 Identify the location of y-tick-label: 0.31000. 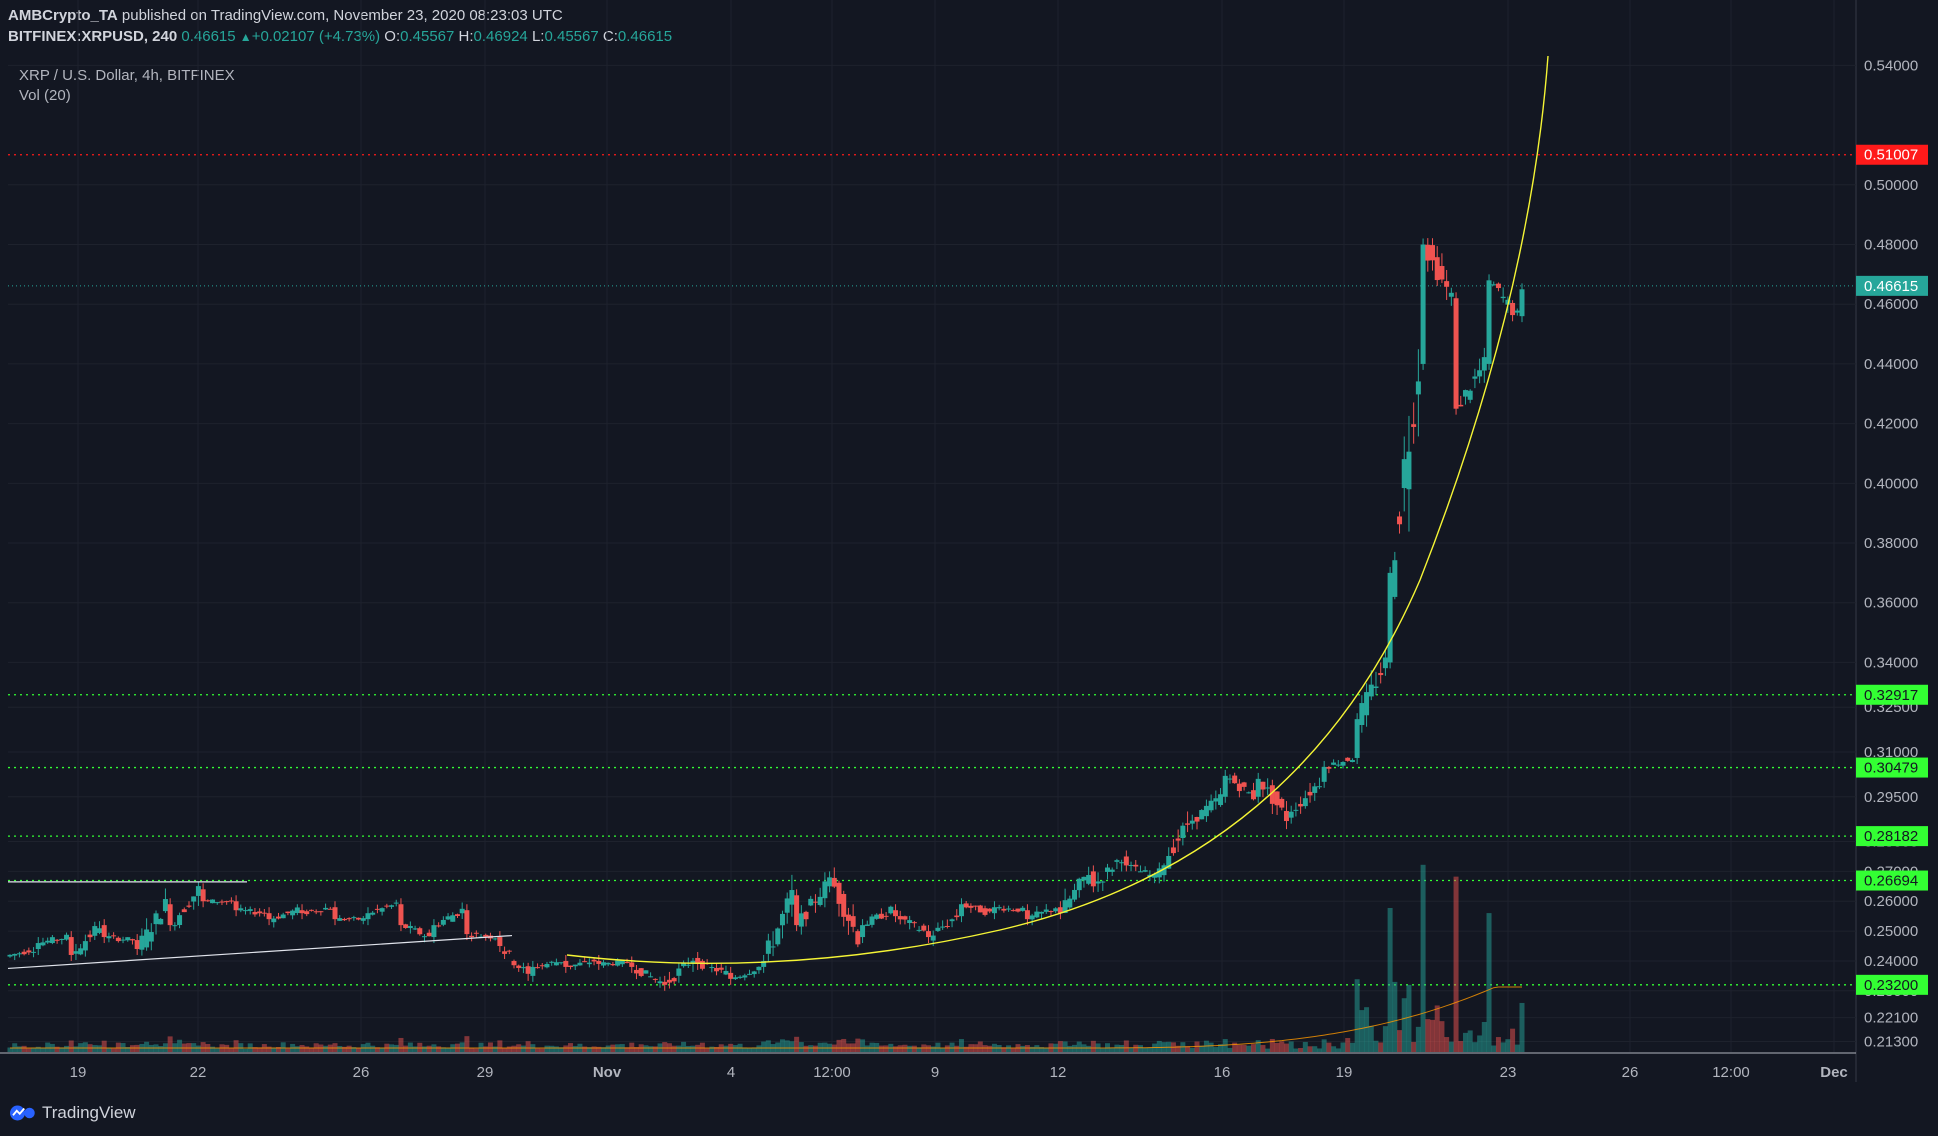
(1891, 752).